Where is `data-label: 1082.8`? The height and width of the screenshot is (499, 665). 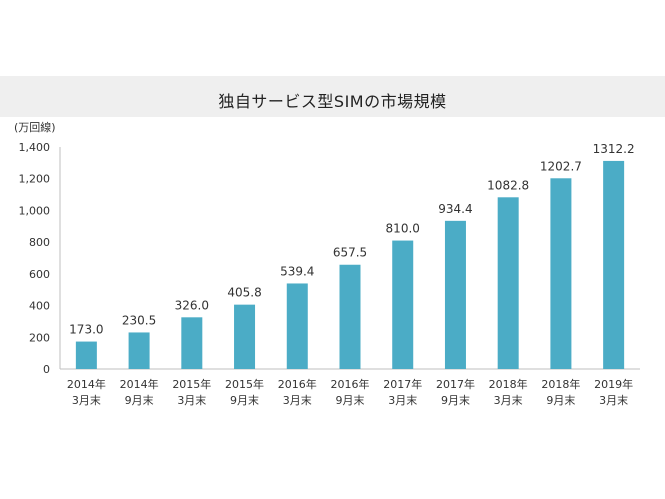
data-label: 1082.8 is located at coordinates (508, 185).